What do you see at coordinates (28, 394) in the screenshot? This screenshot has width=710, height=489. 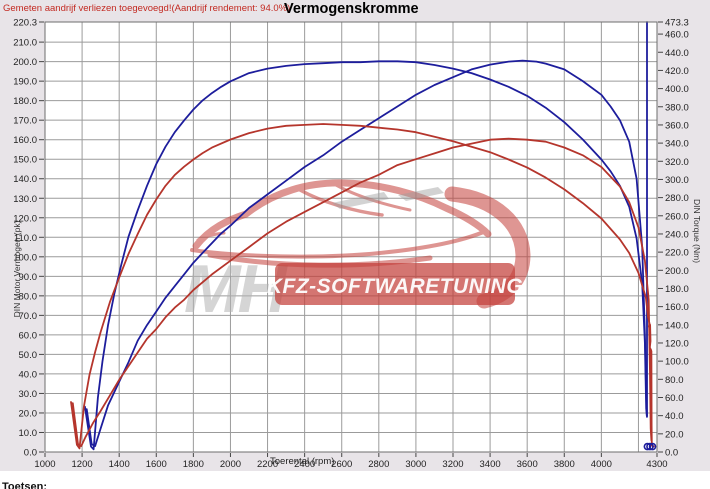 I see `y-left-tick-label: 30.0` at bounding box center [28, 394].